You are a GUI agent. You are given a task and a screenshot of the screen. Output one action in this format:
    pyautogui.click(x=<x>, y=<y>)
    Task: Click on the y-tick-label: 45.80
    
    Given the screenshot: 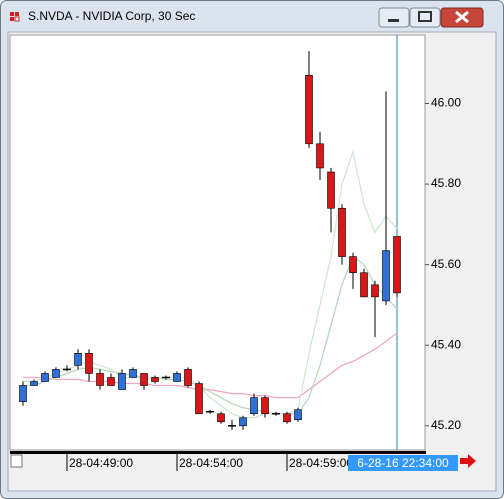 What is the action you would take?
    pyautogui.click(x=446, y=183)
    